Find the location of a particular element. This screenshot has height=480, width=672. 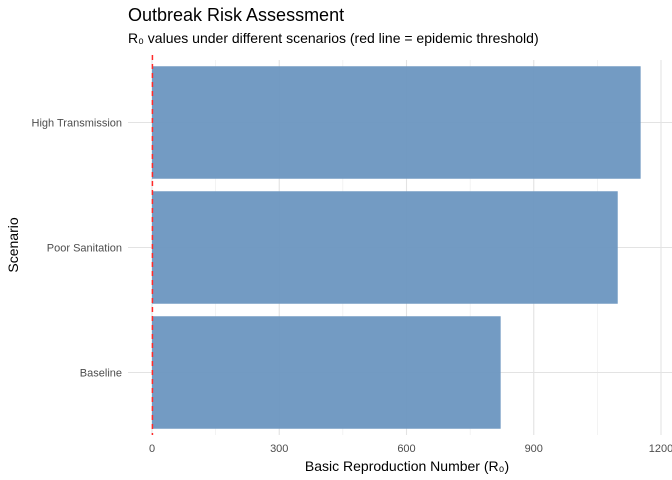

x-tick-label: 1200 is located at coordinates (660, 449).